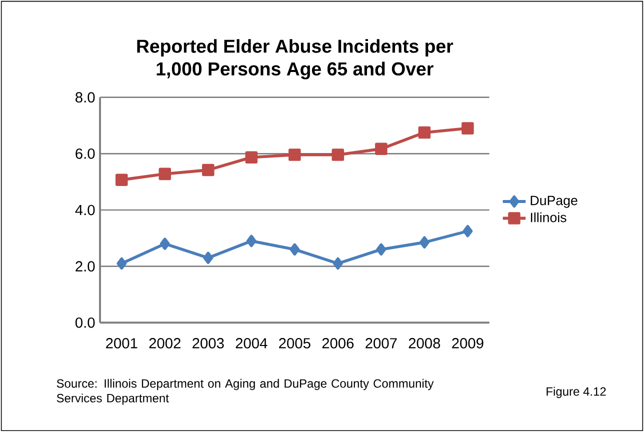 Image resolution: width=644 pixels, height=432 pixels. What do you see at coordinates (245, 391) in the screenshot?
I see `source-note: Source: Illinois Department on Aging and DuPage County Community Services Department` at bounding box center [245, 391].